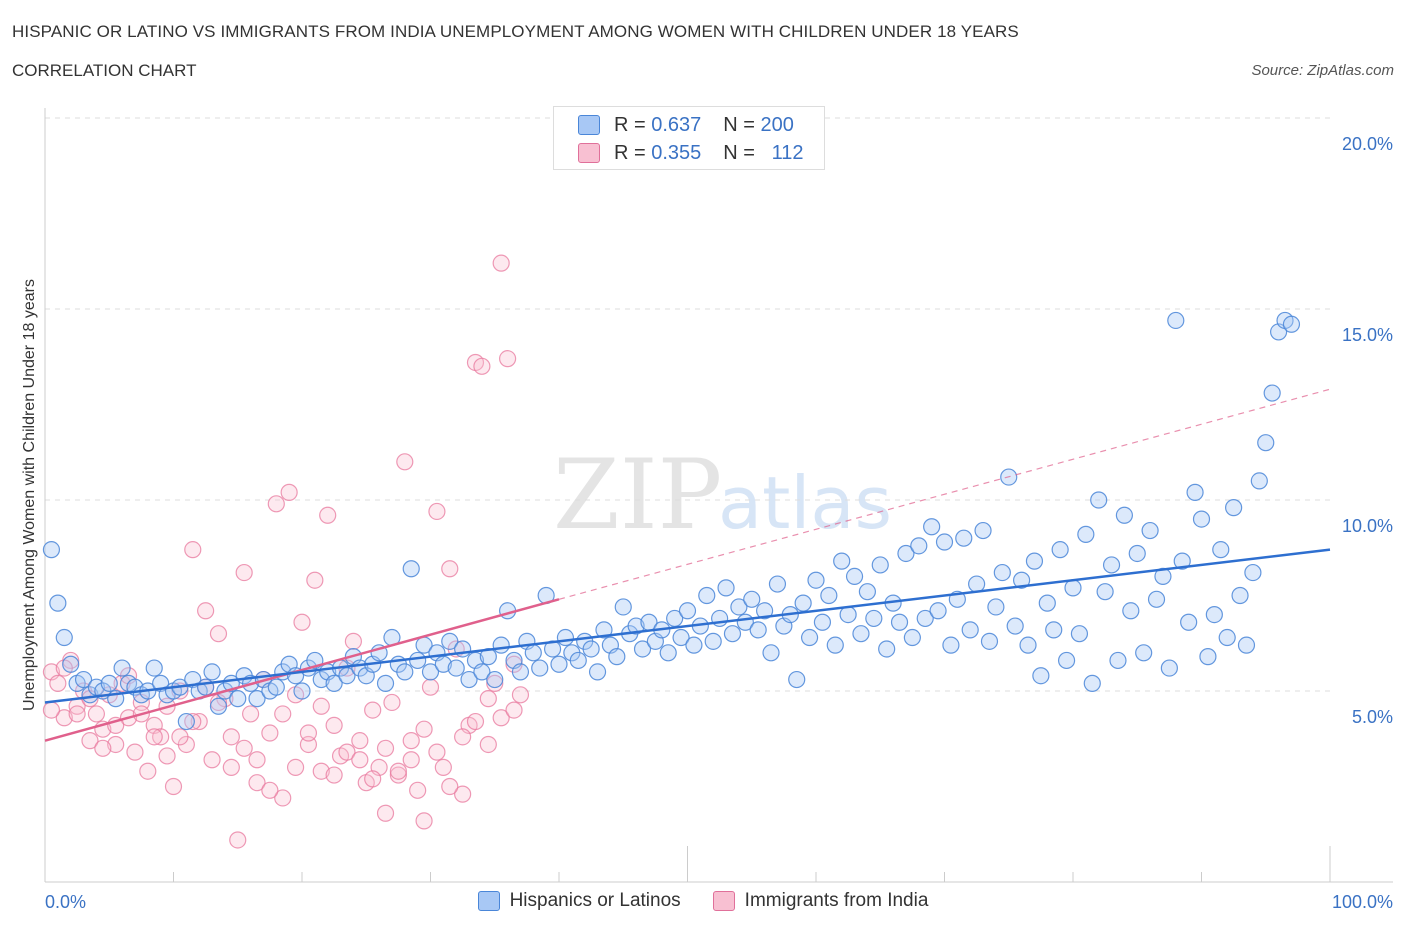 The width and height of the screenshot is (1406, 930). I want to click on legend-swatch-india, so click(723, 901).